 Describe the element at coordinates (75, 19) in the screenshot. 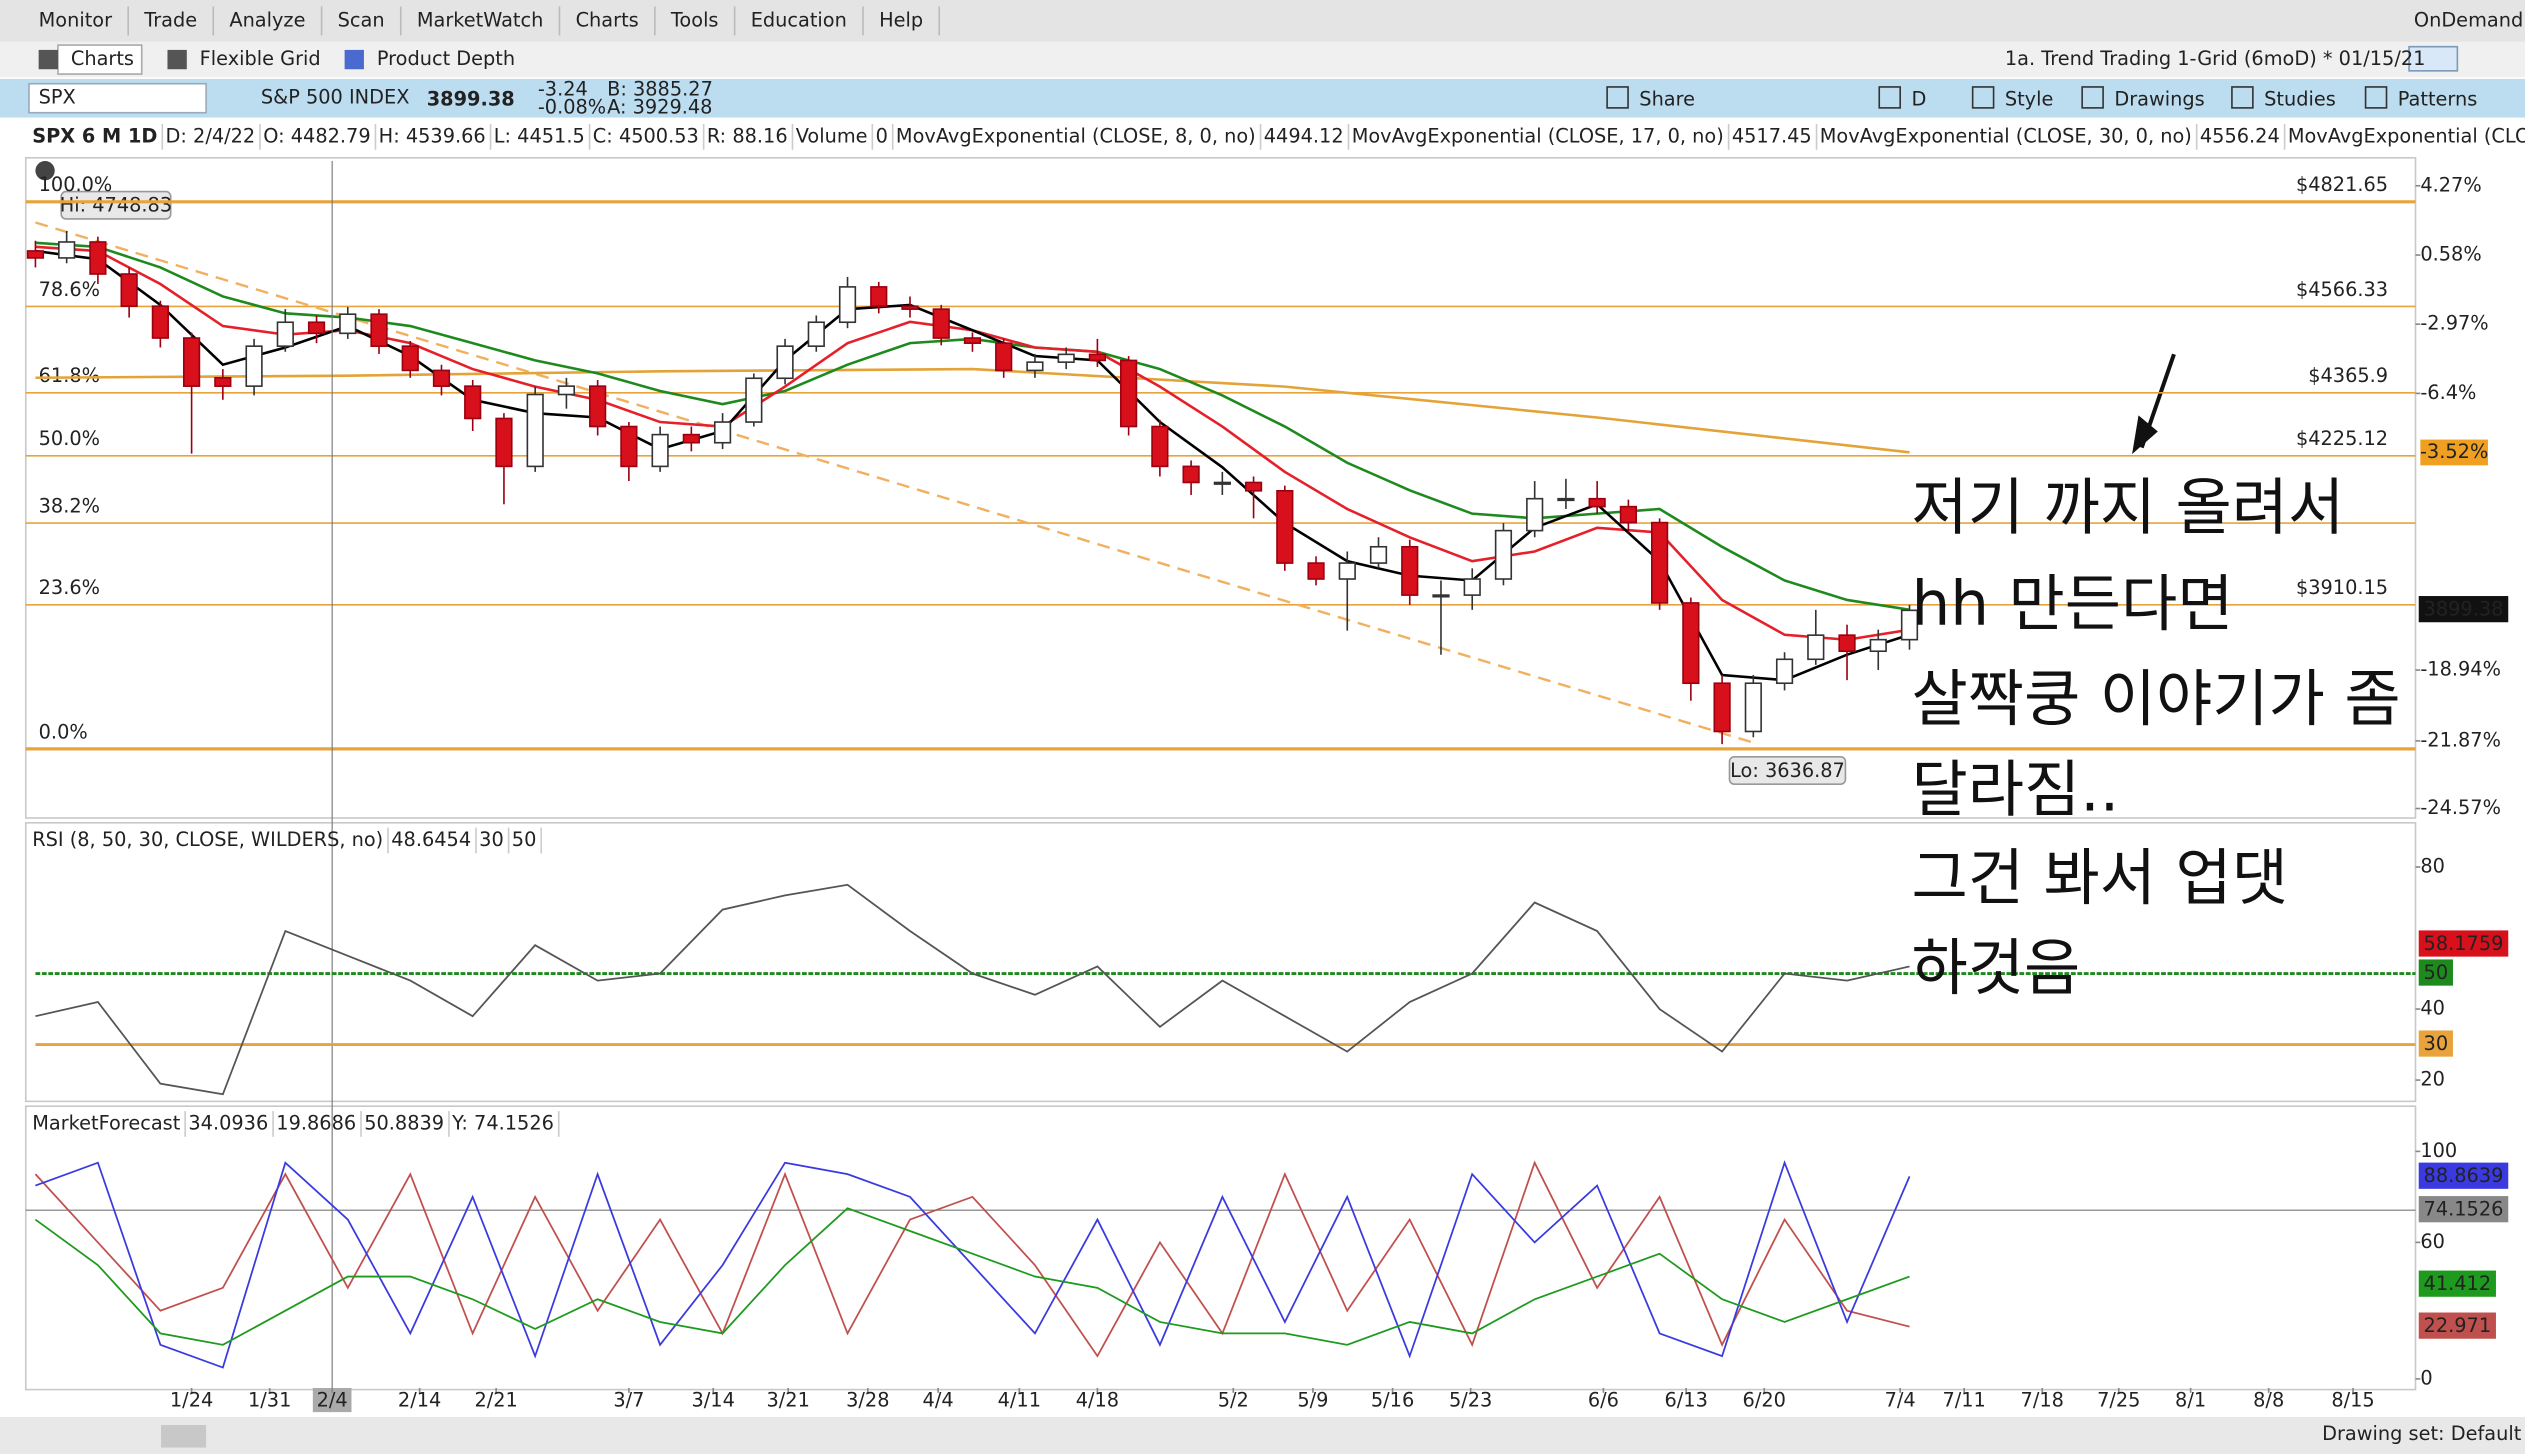

I see `menu-item: Monitor` at that location.